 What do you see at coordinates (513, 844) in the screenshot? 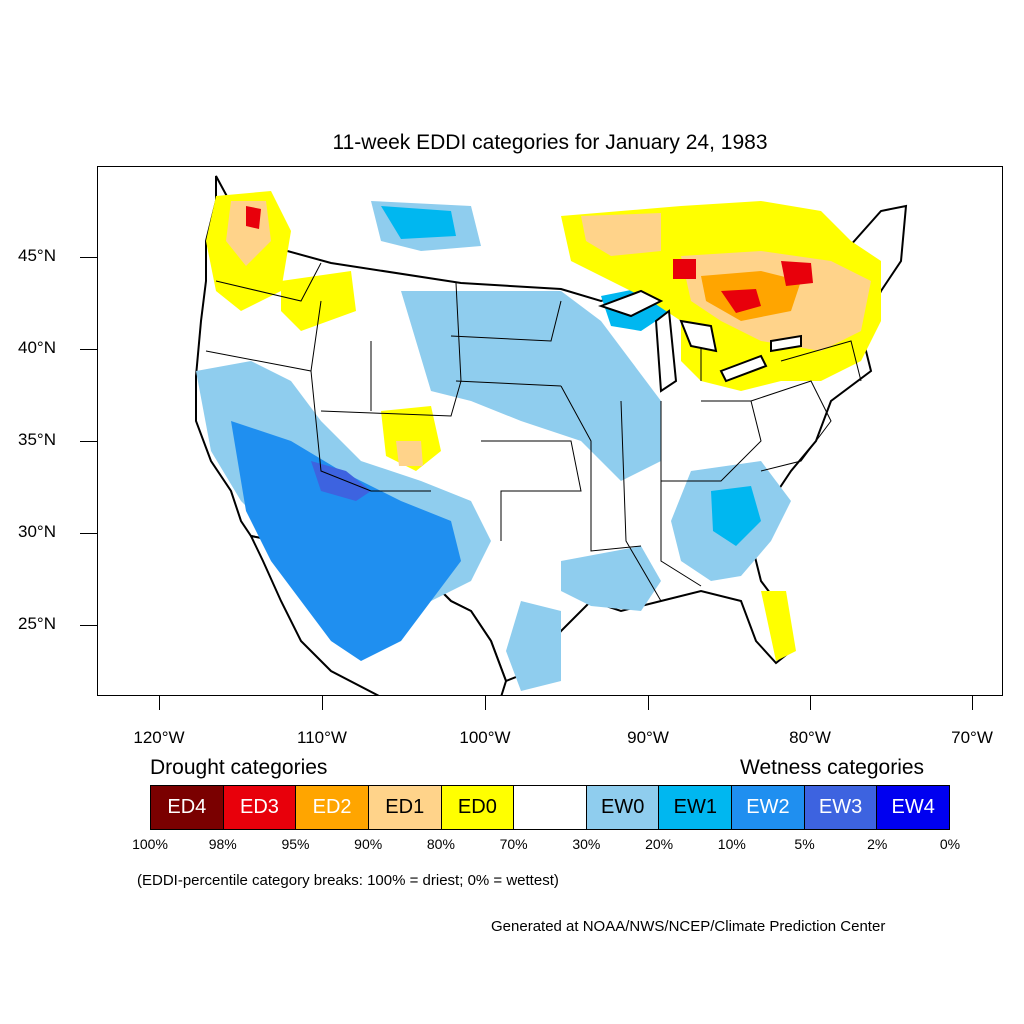
I see `legend-break-label: 70%` at bounding box center [513, 844].